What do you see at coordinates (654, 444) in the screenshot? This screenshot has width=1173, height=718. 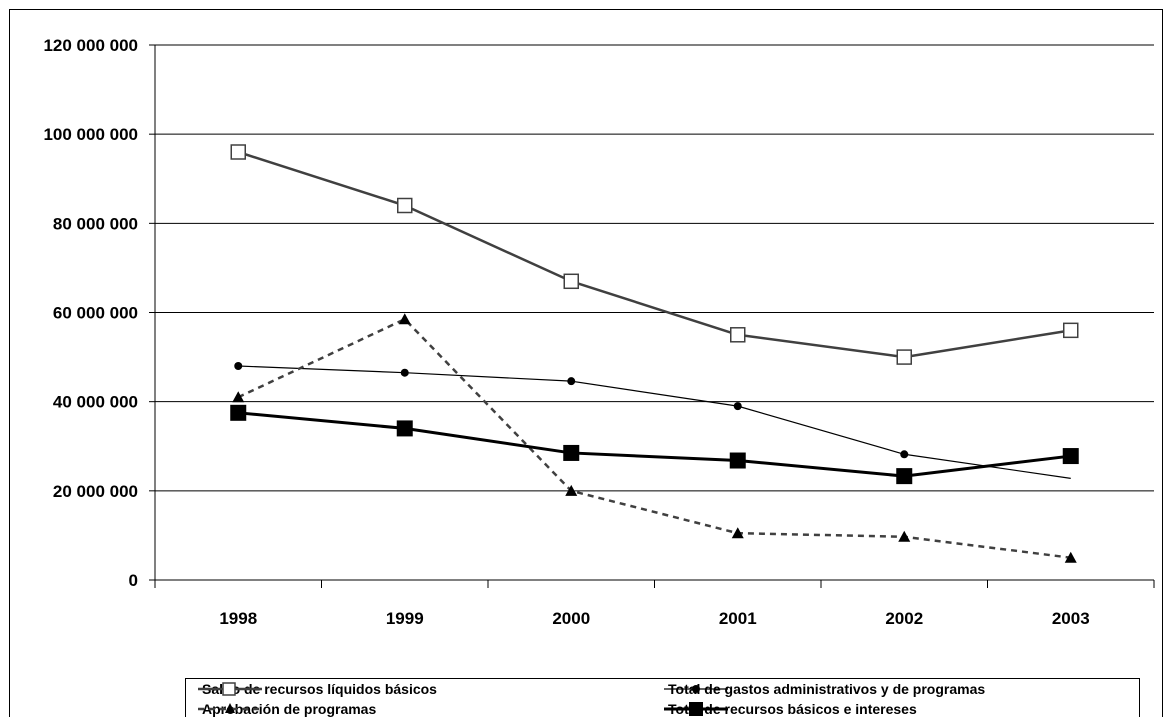 I see `series-line-total` at bounding box center [654, 444].